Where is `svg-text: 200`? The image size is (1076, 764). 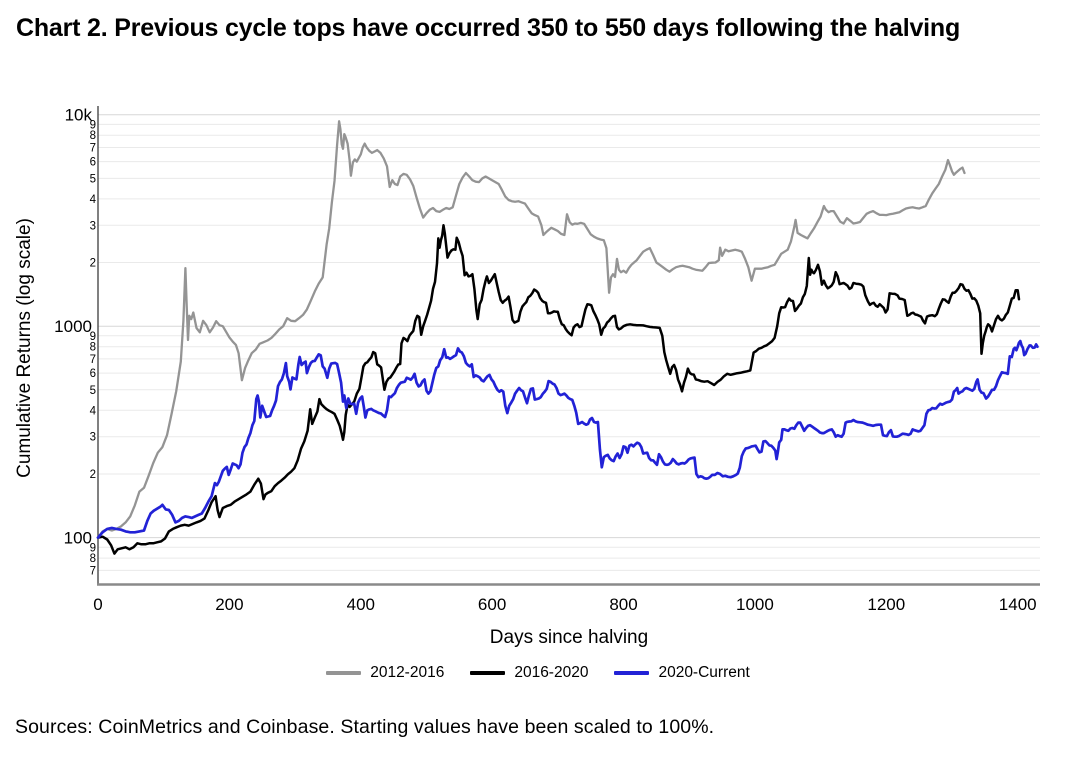 svg-text: 200 is located at coordinates (229, 604).